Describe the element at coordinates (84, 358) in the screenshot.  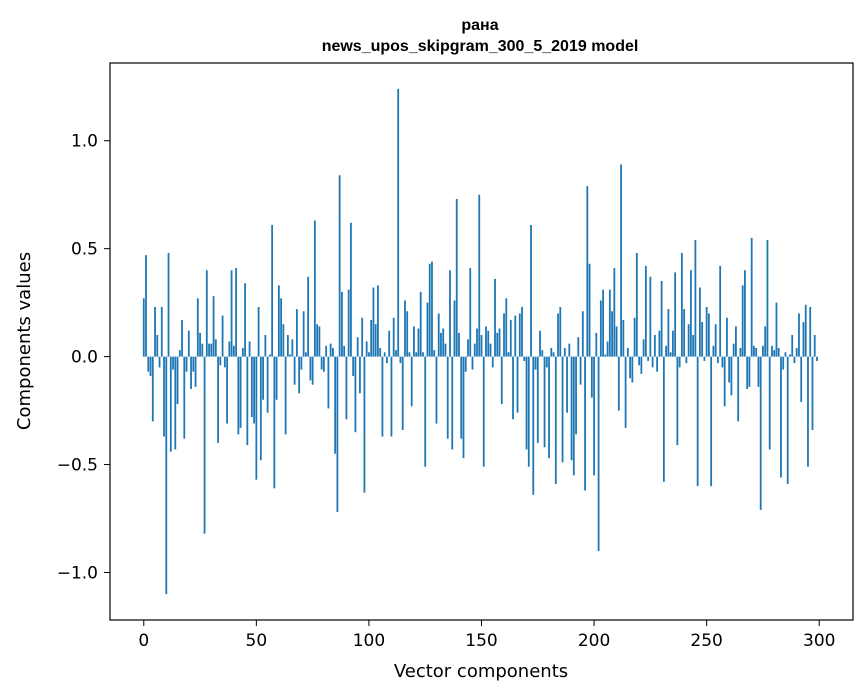
I see `y-tick-label: 0.0` at that location.